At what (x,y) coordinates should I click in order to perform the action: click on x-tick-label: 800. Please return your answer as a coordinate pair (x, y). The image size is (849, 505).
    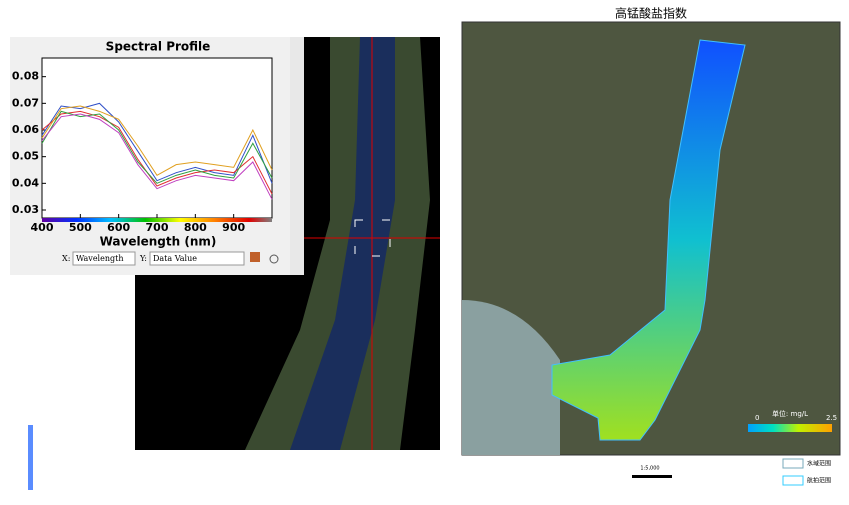
    Looking at the image, I should click on (195, 227).